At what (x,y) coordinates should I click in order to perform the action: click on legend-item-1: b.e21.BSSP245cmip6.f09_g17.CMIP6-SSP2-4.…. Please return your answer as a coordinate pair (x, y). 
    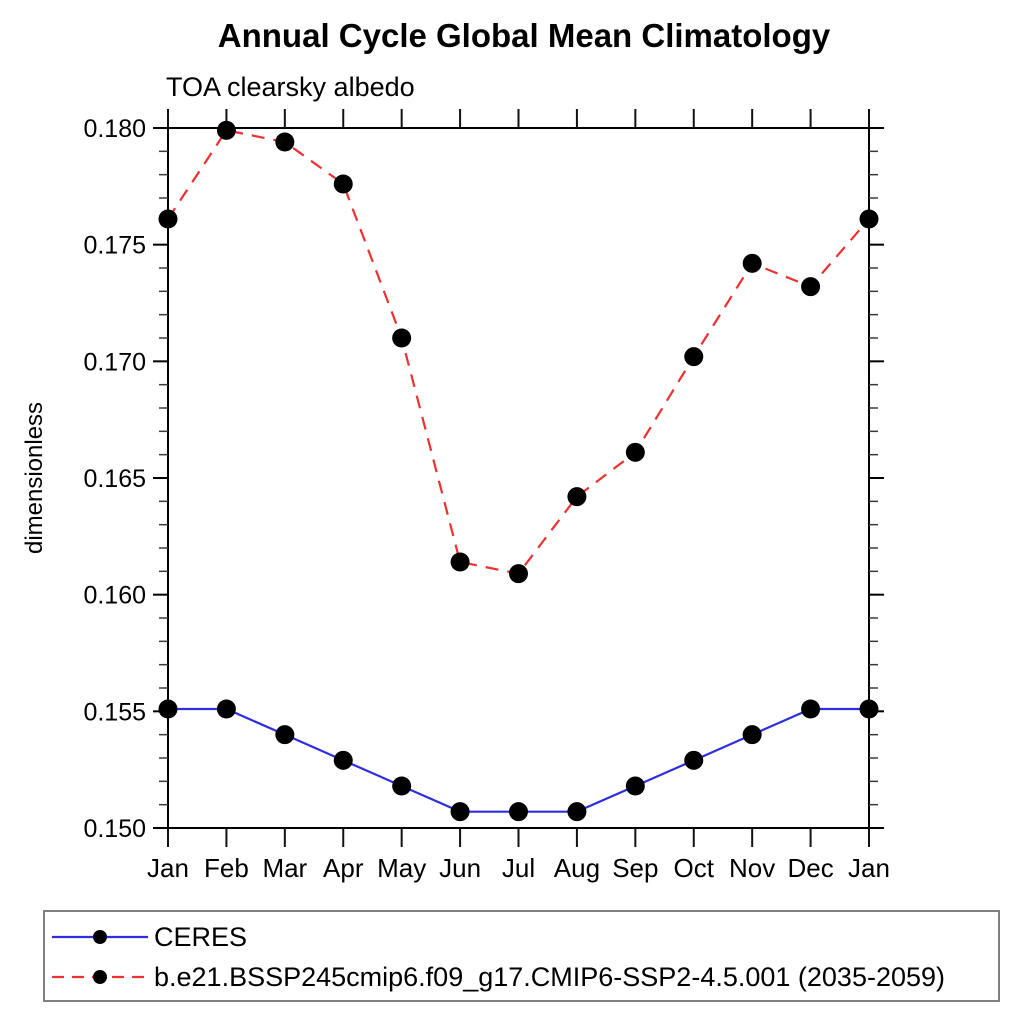
    Looking at the image, I should click on (524, 977).